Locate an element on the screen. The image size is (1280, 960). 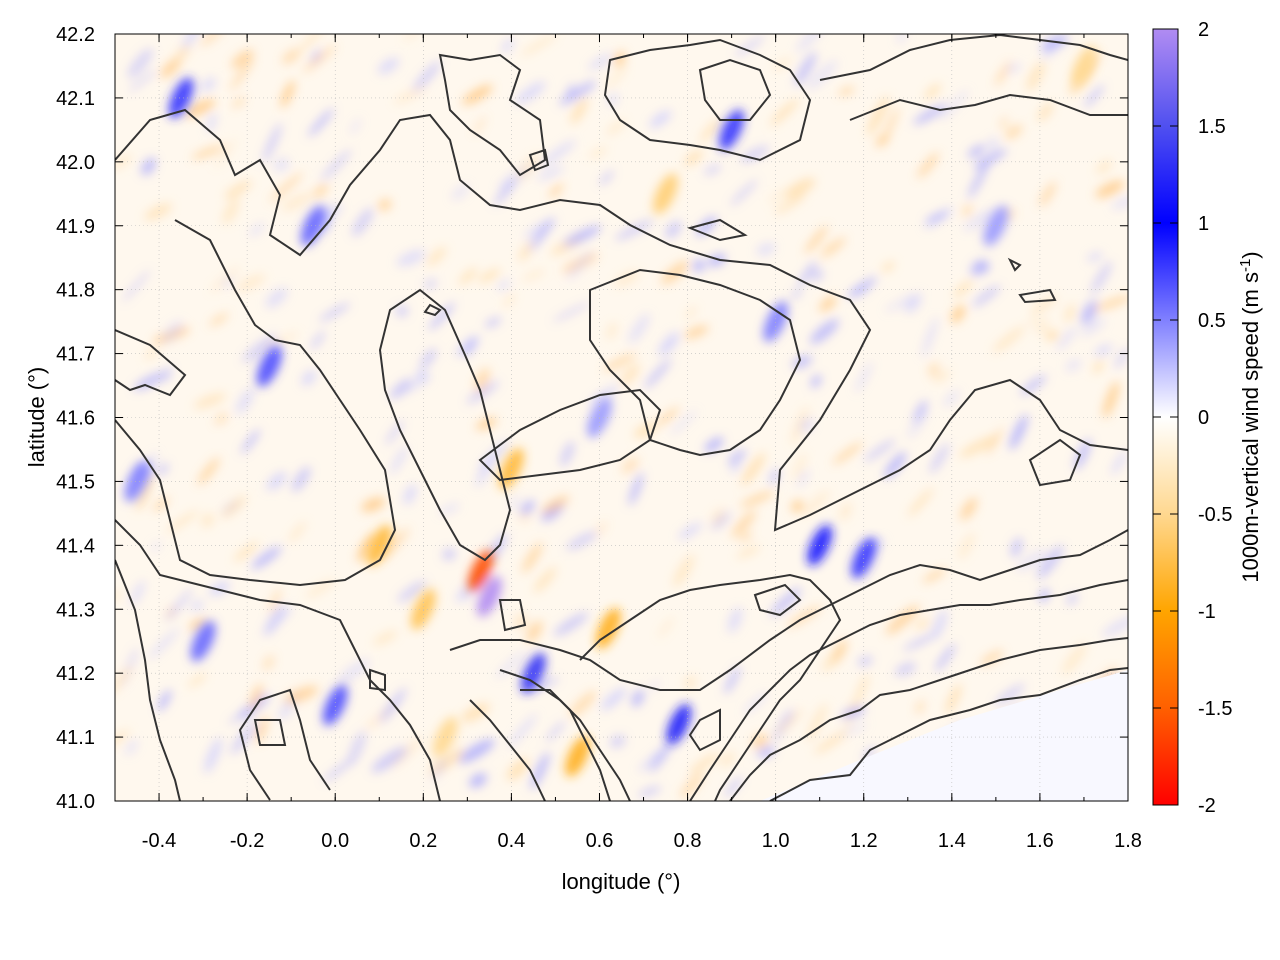
colorbar-tick-label: 2 is located at coordinates (1203, 30).